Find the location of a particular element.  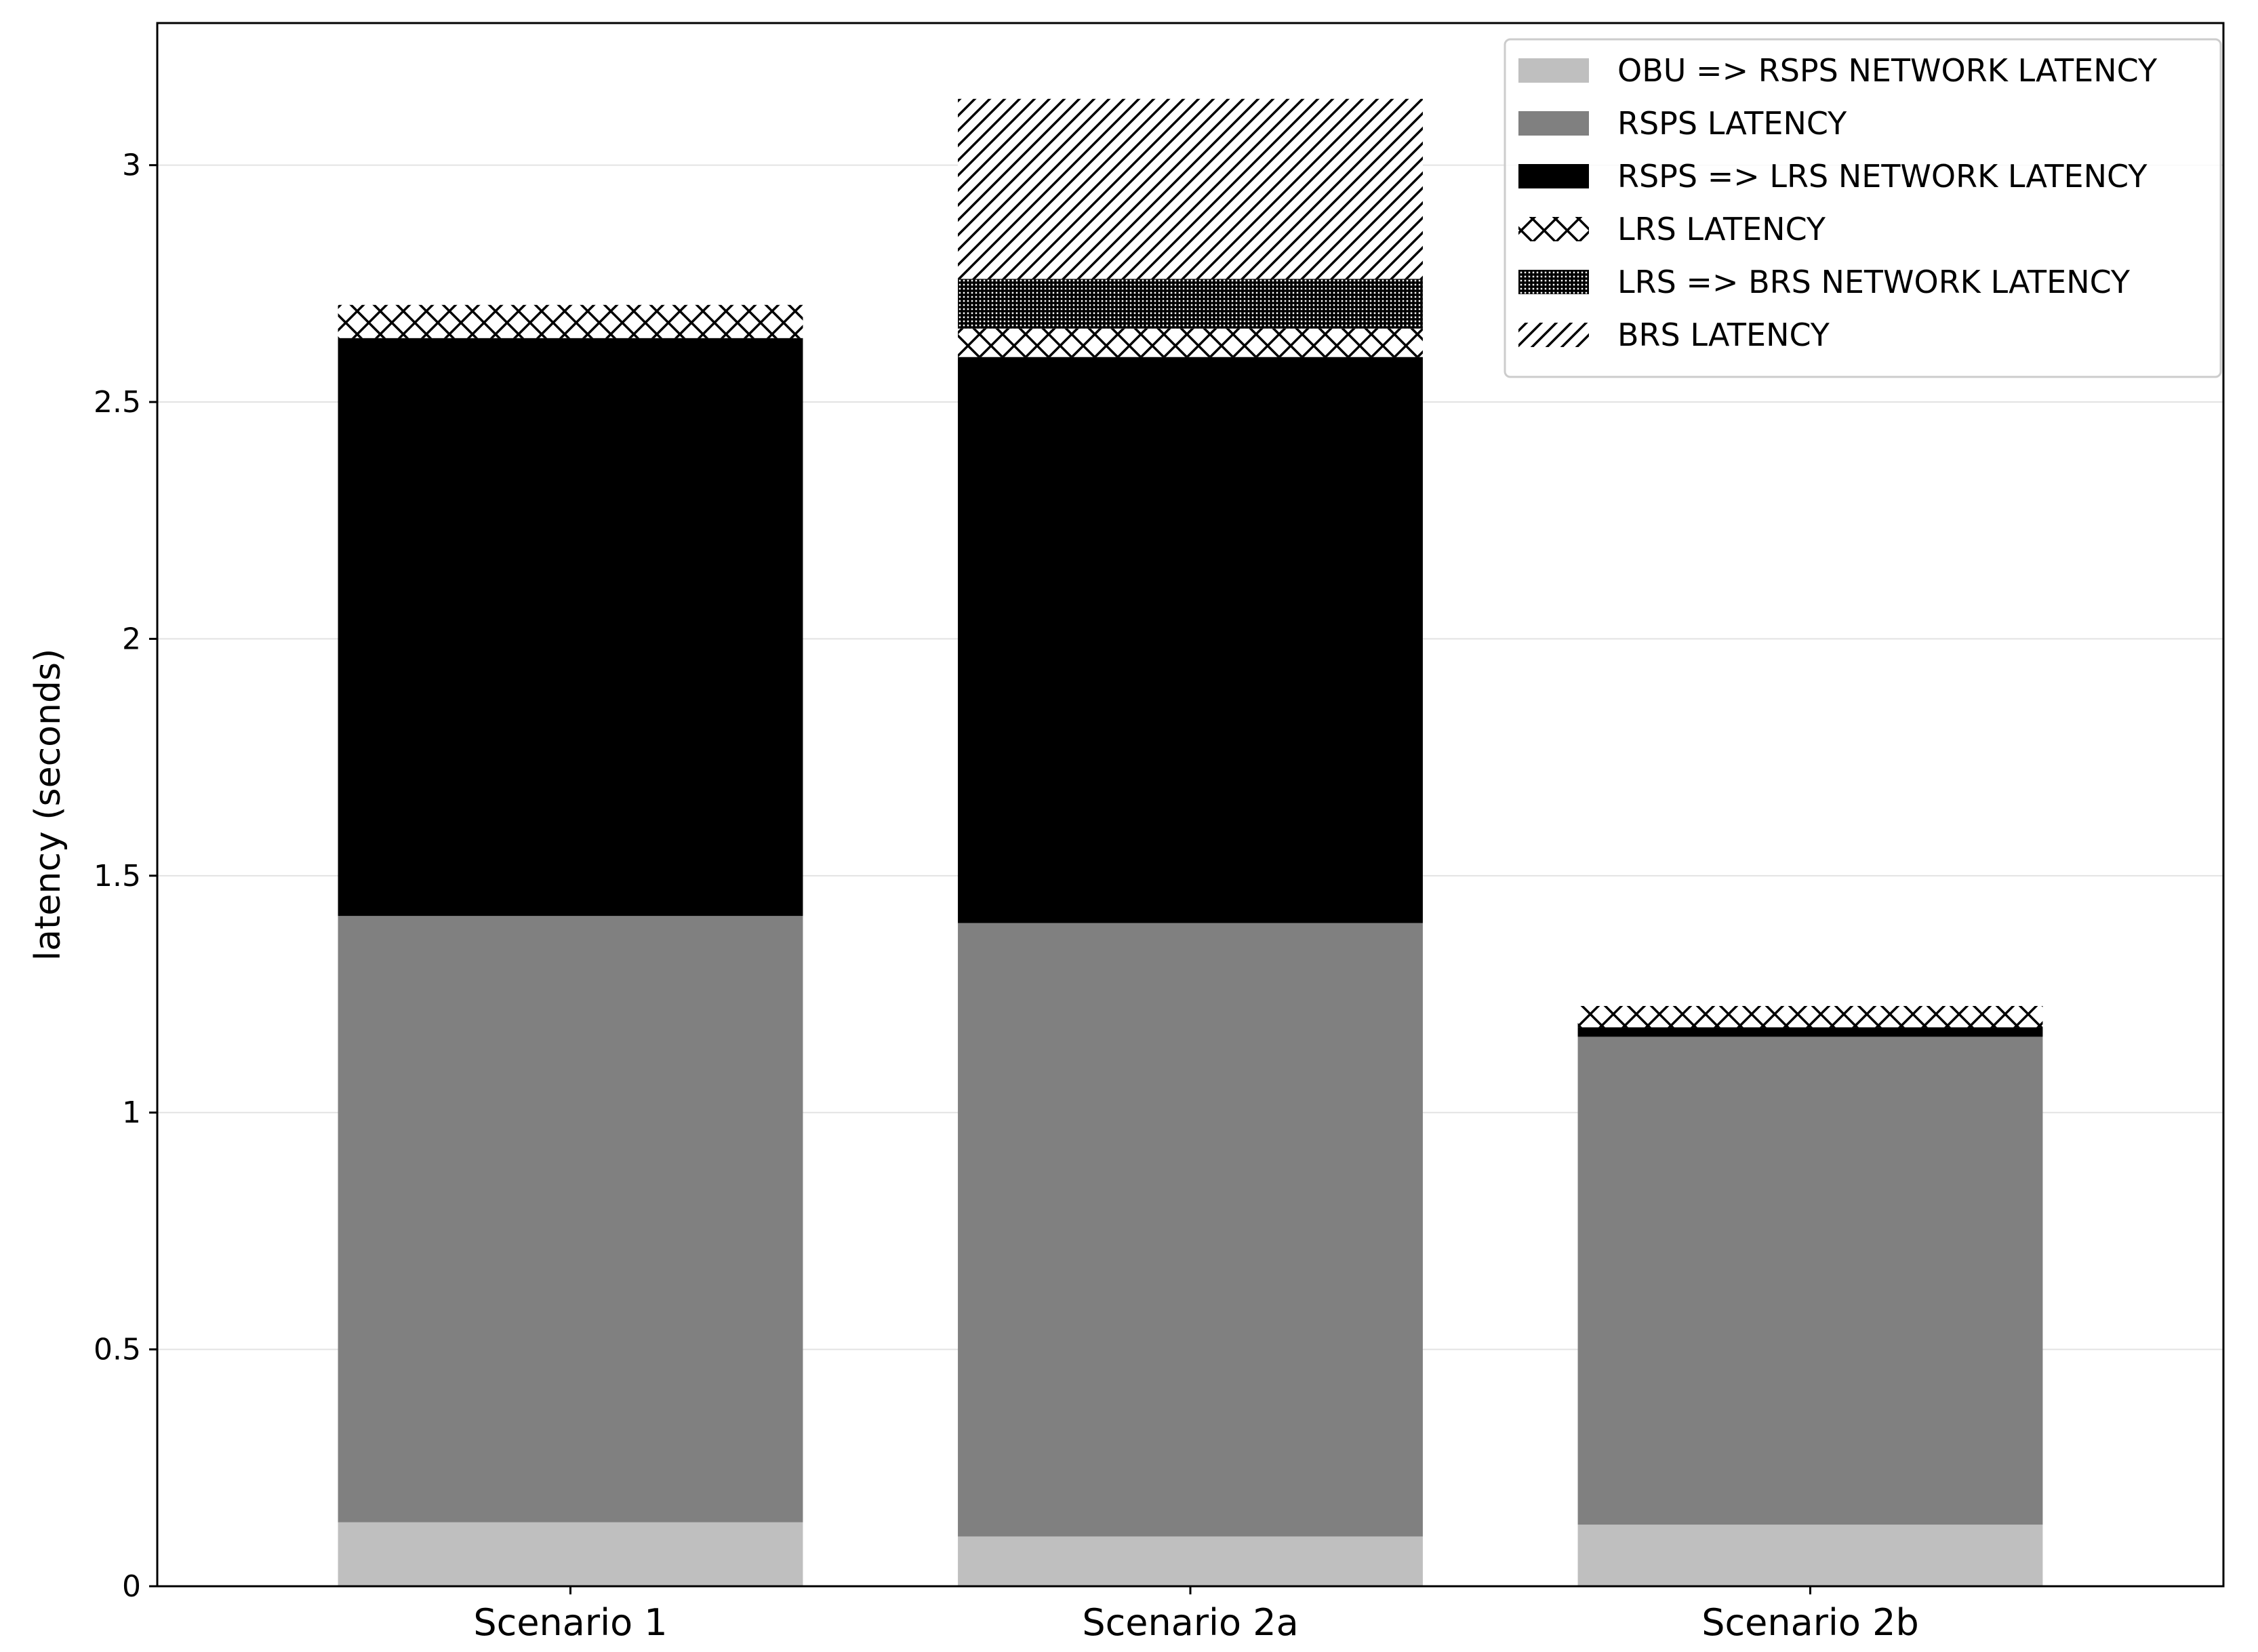

y-tick-label: 1 is located at coordinates (131, 1112).